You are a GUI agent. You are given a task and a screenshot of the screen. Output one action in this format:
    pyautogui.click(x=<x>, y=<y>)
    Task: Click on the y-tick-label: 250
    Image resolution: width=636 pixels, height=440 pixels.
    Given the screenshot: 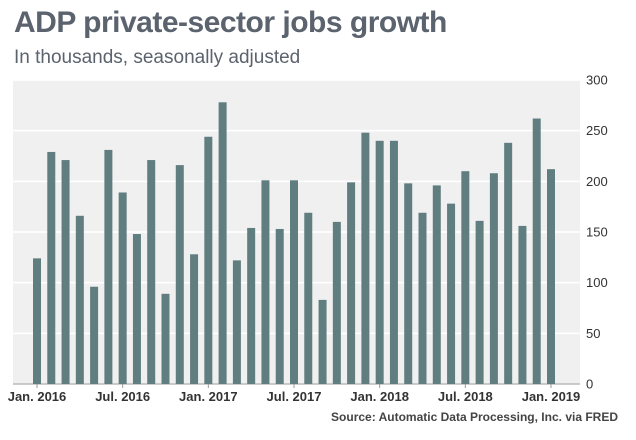 What is the action you would take?
    pyautogui.click(x=597, y=130)
    